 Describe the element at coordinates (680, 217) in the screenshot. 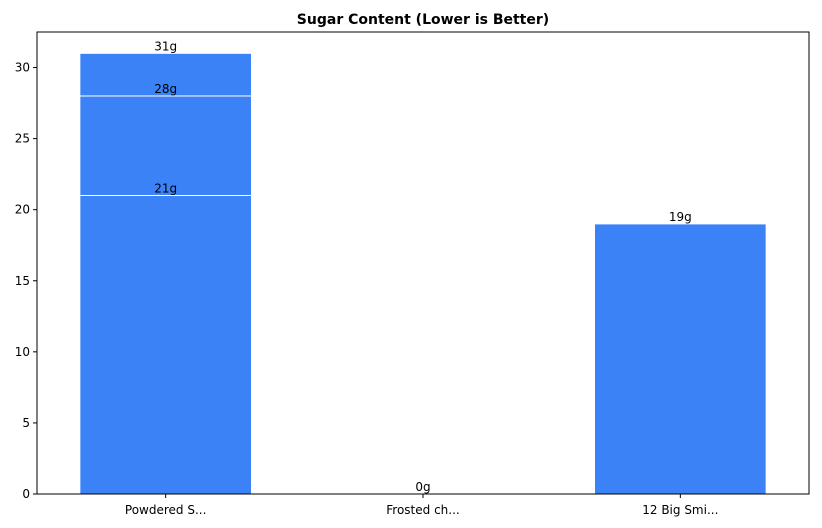

I see `data-label: 19g` at that location.